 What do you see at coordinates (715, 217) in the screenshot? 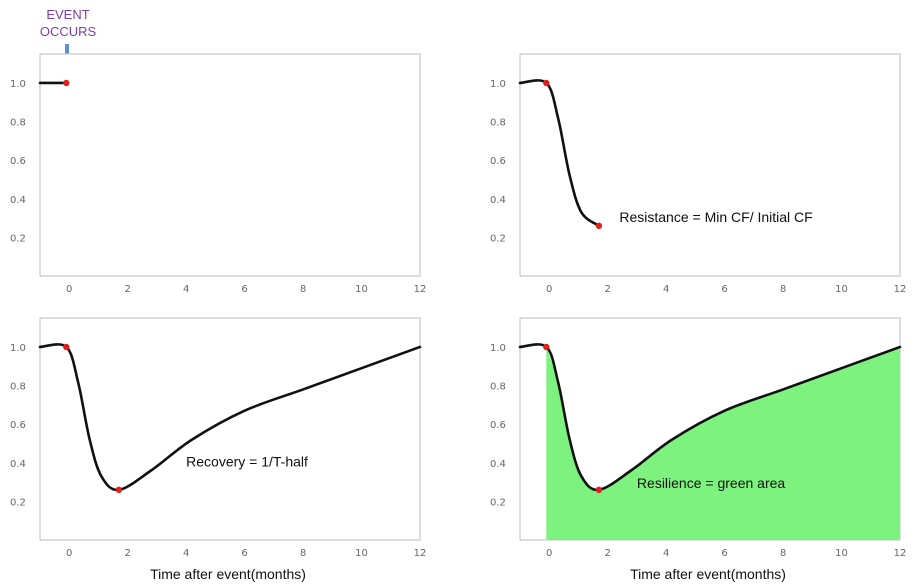
I see `annotation-text: Resistance = Min CF/ Initial CF` at bounding box center [715, 217].